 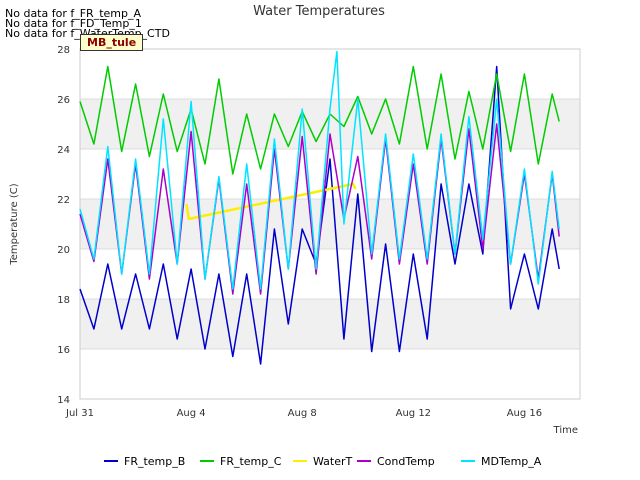 I want to click on x-tick-label: Aug 16, so click(x=524, y=413).